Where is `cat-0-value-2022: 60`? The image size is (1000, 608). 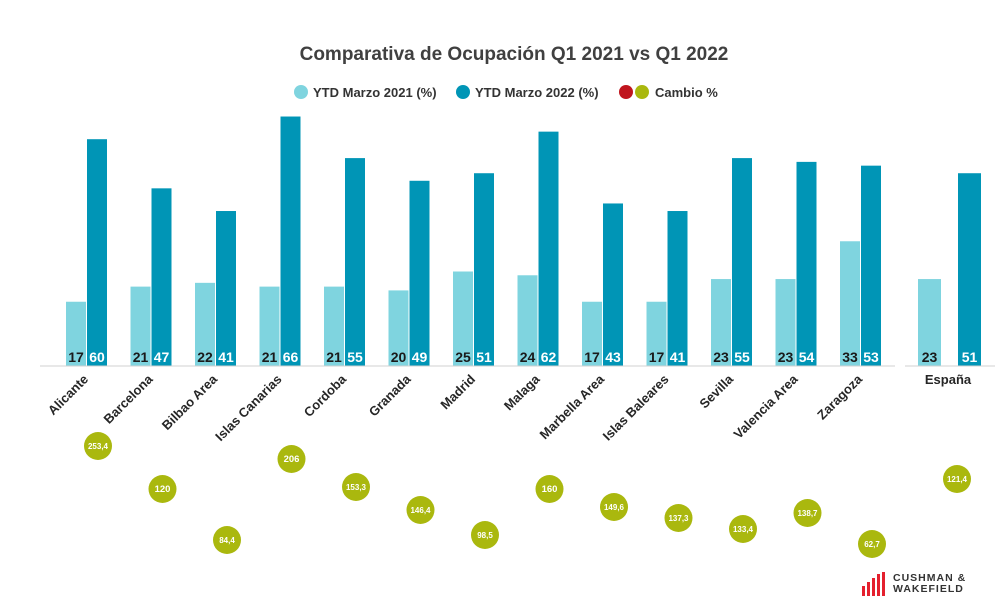 cat-0-value-2022: 60 is located at coordinates (97, 357).